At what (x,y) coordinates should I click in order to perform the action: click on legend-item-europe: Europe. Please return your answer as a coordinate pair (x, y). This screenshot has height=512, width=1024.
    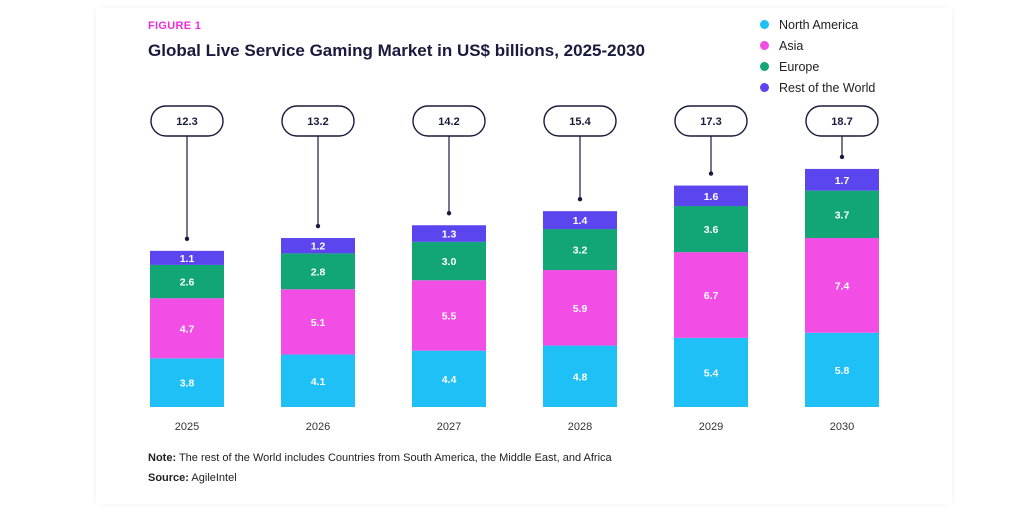
    Looking at the image, I should click on (817, 66).